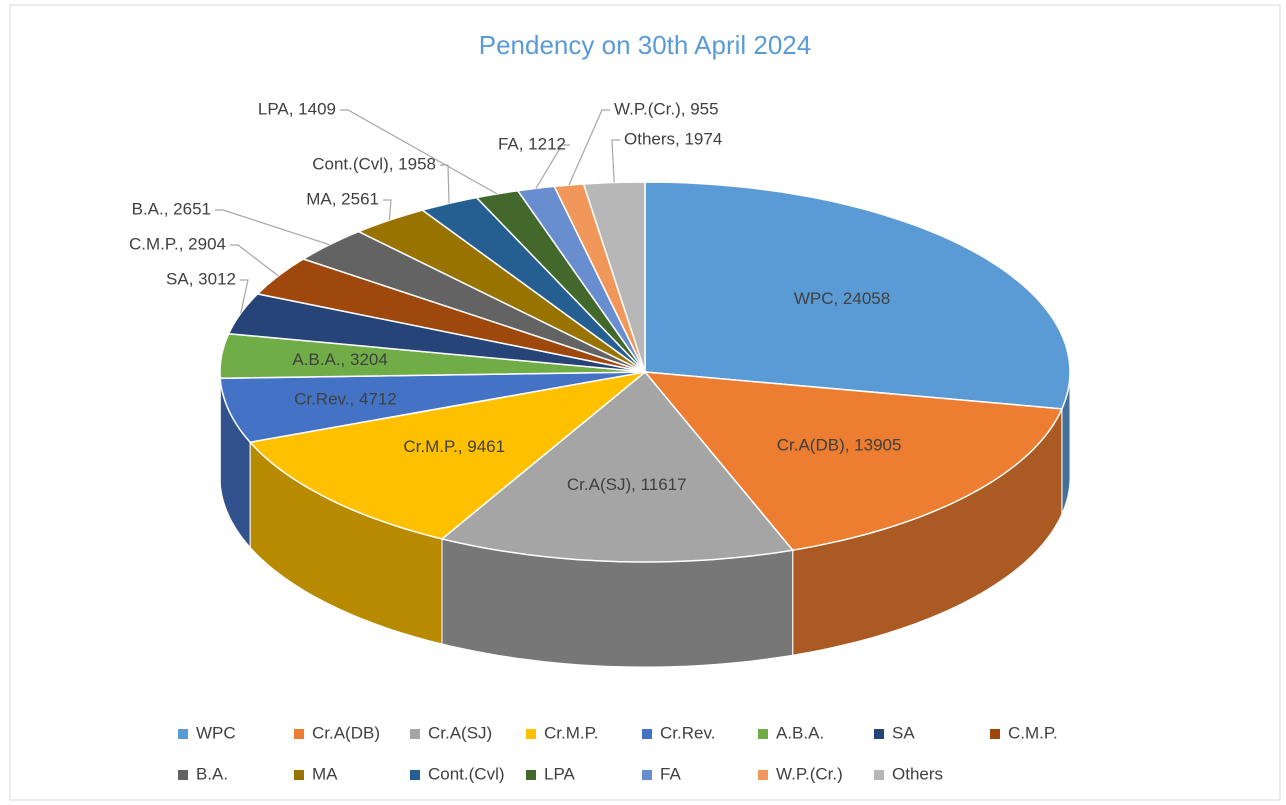  Describe the element at coordinates (345, 398) in the screenshot. I see `data-label: Cr.Rev., 4712` at that location.